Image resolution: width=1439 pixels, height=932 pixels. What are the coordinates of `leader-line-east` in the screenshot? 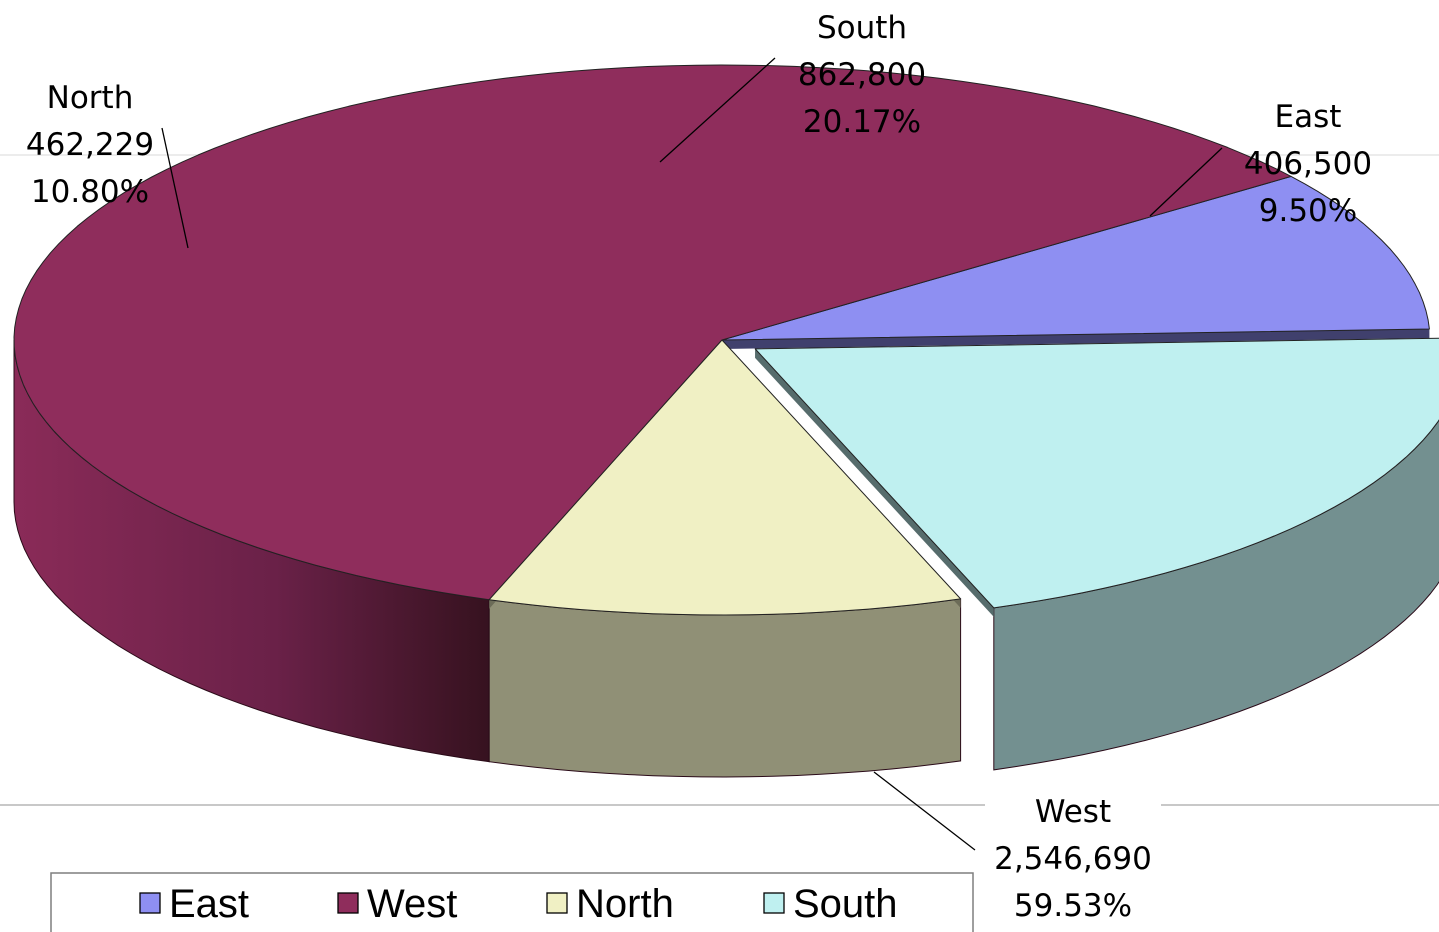 It's located at (1186, 182).